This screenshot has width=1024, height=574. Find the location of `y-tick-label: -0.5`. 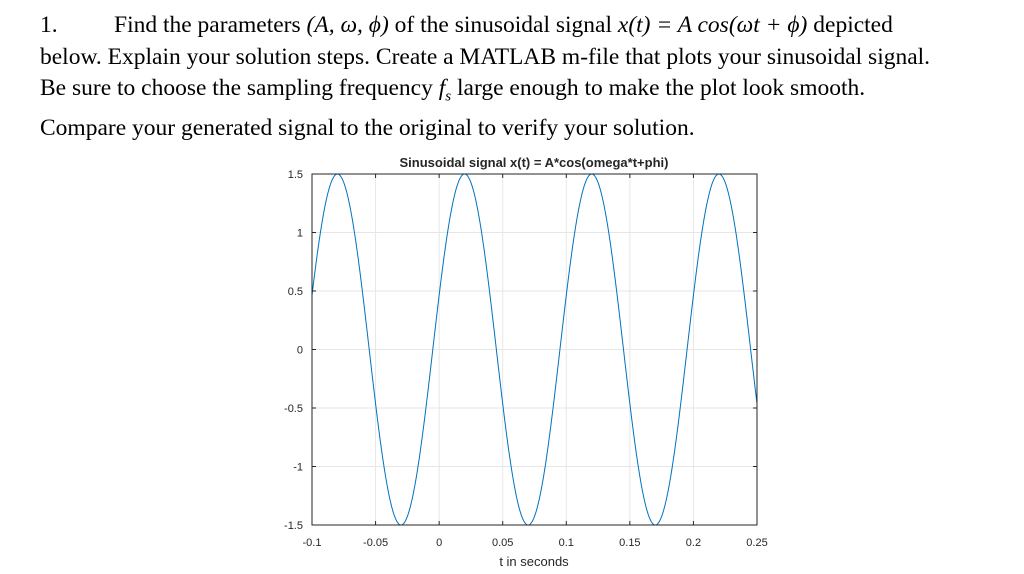

y-tick-label: -0.5 is located at coordinates (293, 409).